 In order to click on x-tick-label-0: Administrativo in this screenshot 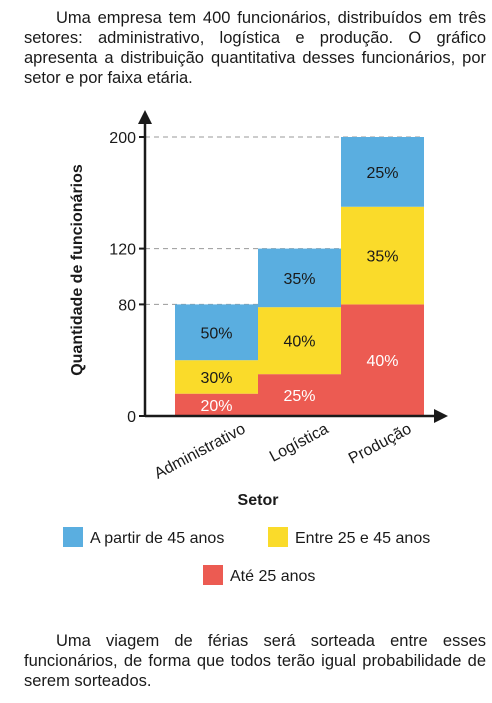, I will do `click(200, 451)`.